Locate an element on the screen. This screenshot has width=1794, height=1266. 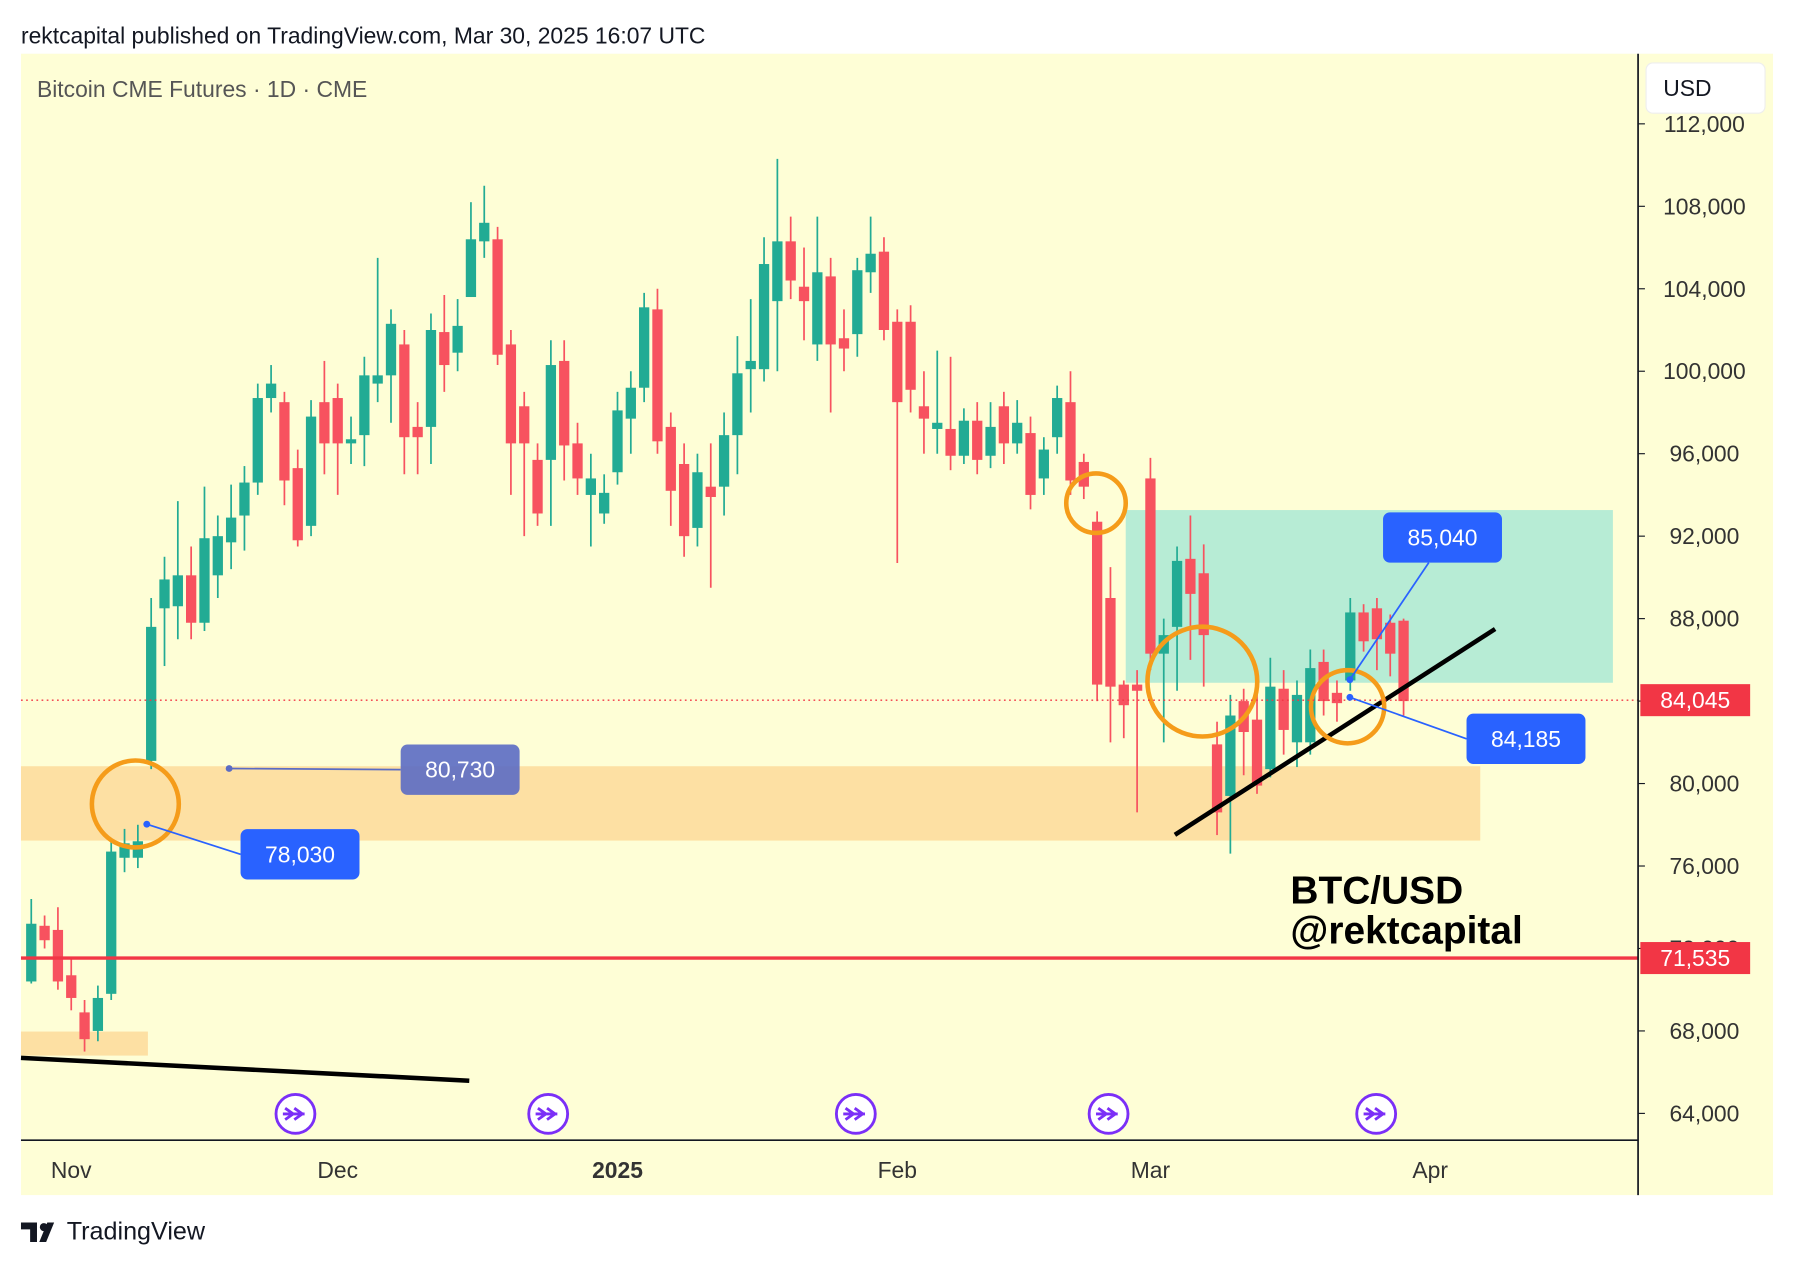
currency-label: USD is located at coordinates (1687, 88).